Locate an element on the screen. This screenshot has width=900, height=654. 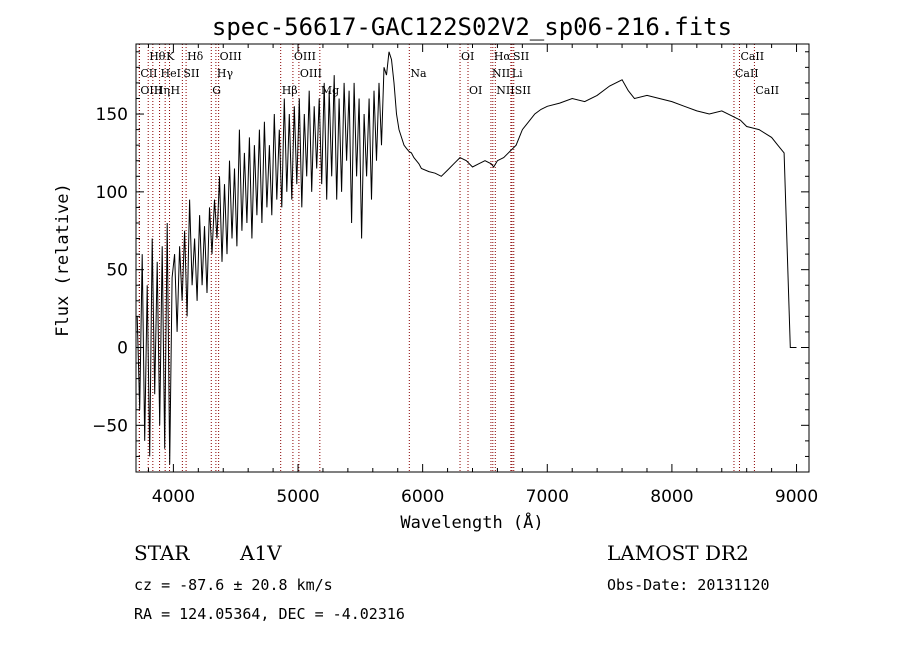
spectral-line-label: Hδ is located at coordinates (195, 56).